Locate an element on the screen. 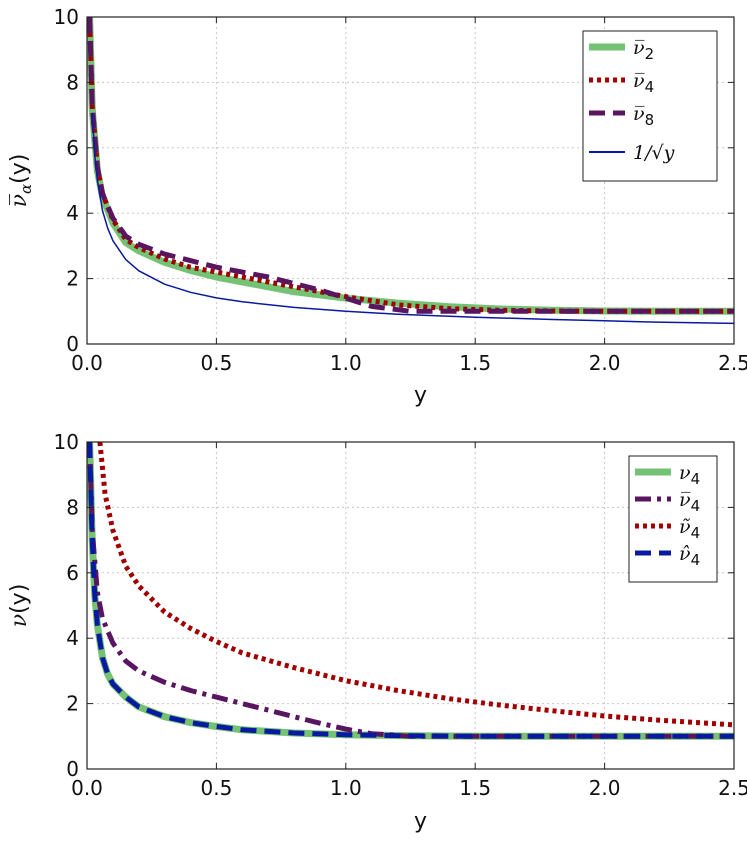  y-axis-label-subscript: α is located at coordinates (26, 189).